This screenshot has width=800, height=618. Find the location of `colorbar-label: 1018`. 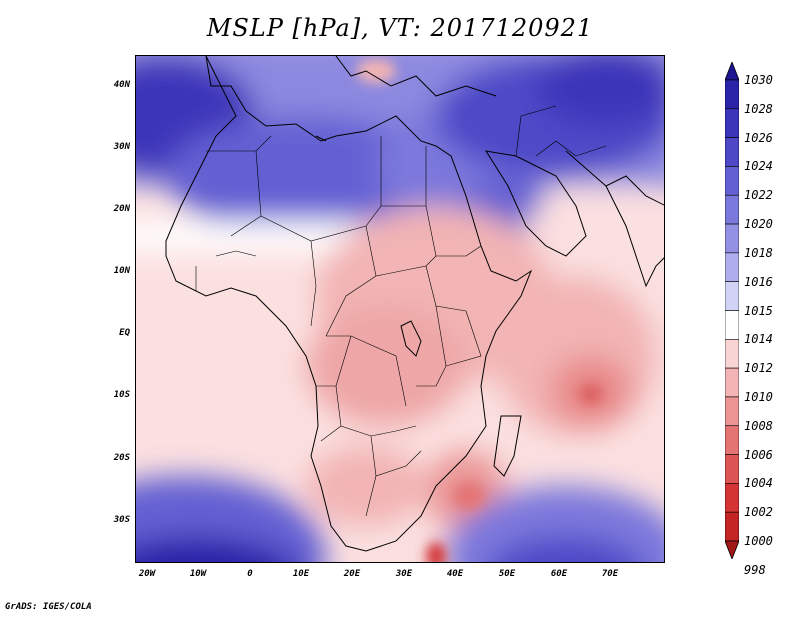

colorbar-label: 1018 is located at coordinates (758, 252).